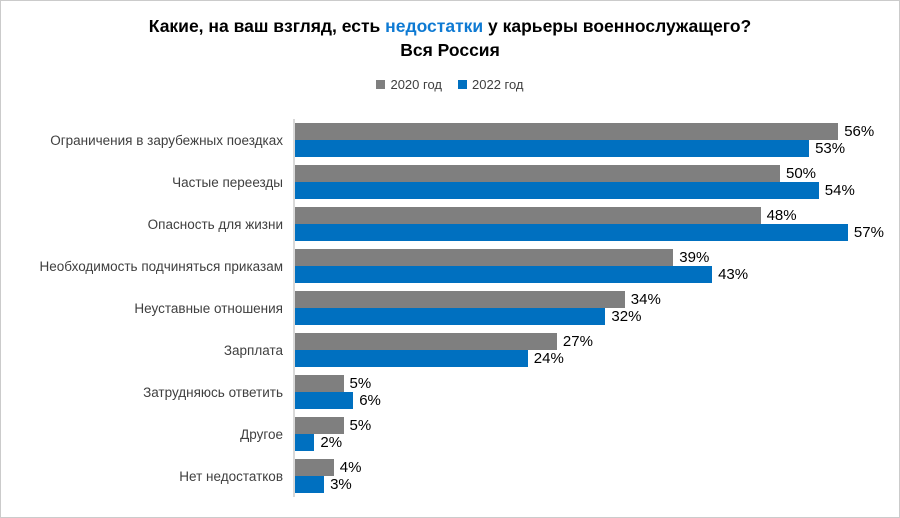 Image resolution: width=900 pixels, height=518 pixels. I want to click on category-bars: 39% 43%, so click(585, 266).